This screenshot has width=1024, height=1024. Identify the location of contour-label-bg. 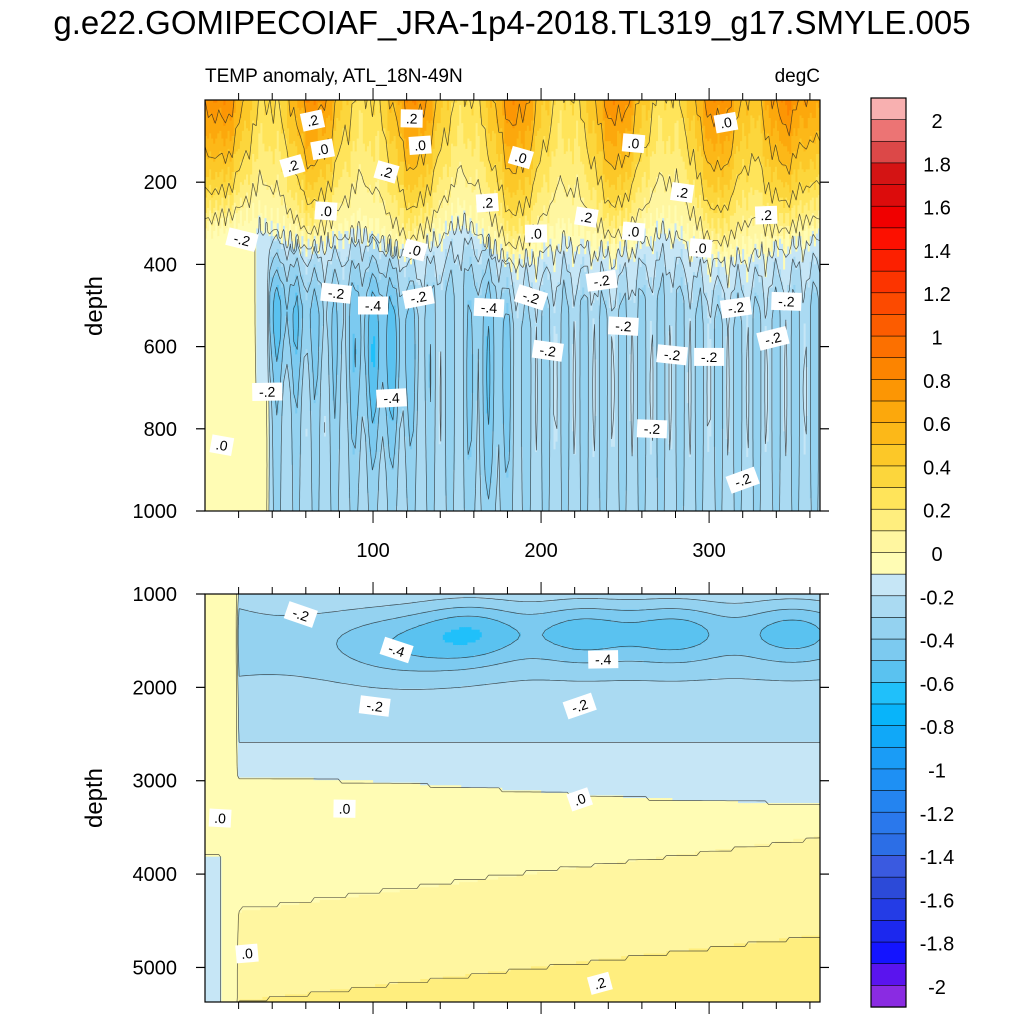
(726, 122).